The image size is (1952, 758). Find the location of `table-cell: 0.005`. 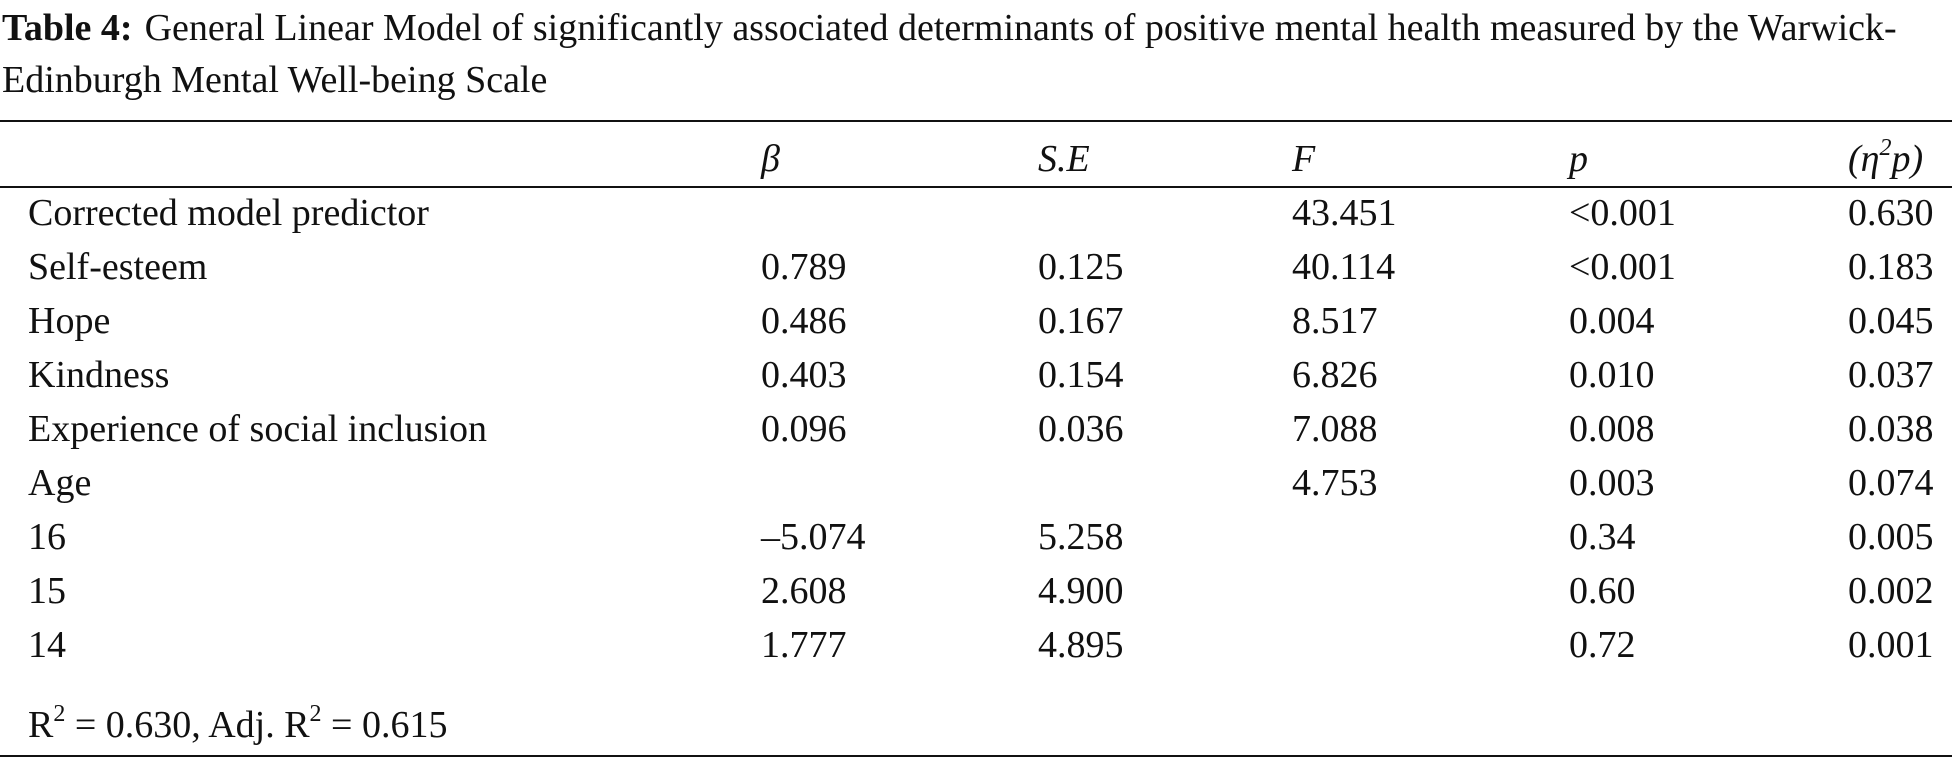

table-cell: 0.005 is located at coordinates (1891, 537).